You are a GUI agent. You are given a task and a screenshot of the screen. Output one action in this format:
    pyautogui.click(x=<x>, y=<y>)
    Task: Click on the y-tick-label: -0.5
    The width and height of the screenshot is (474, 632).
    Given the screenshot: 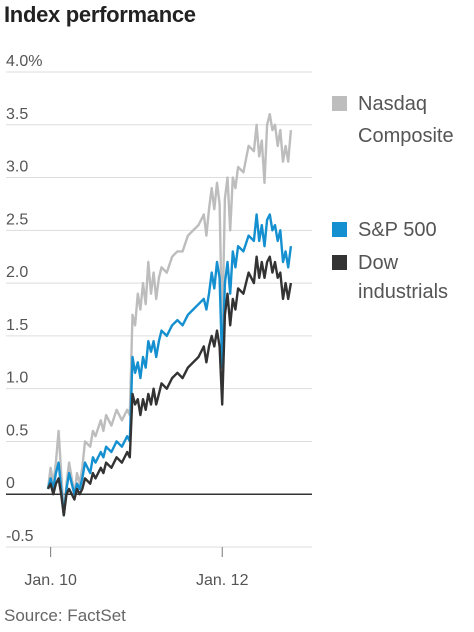 What is the action you would take?
    pyautogui.click(x=20, y=536)
    